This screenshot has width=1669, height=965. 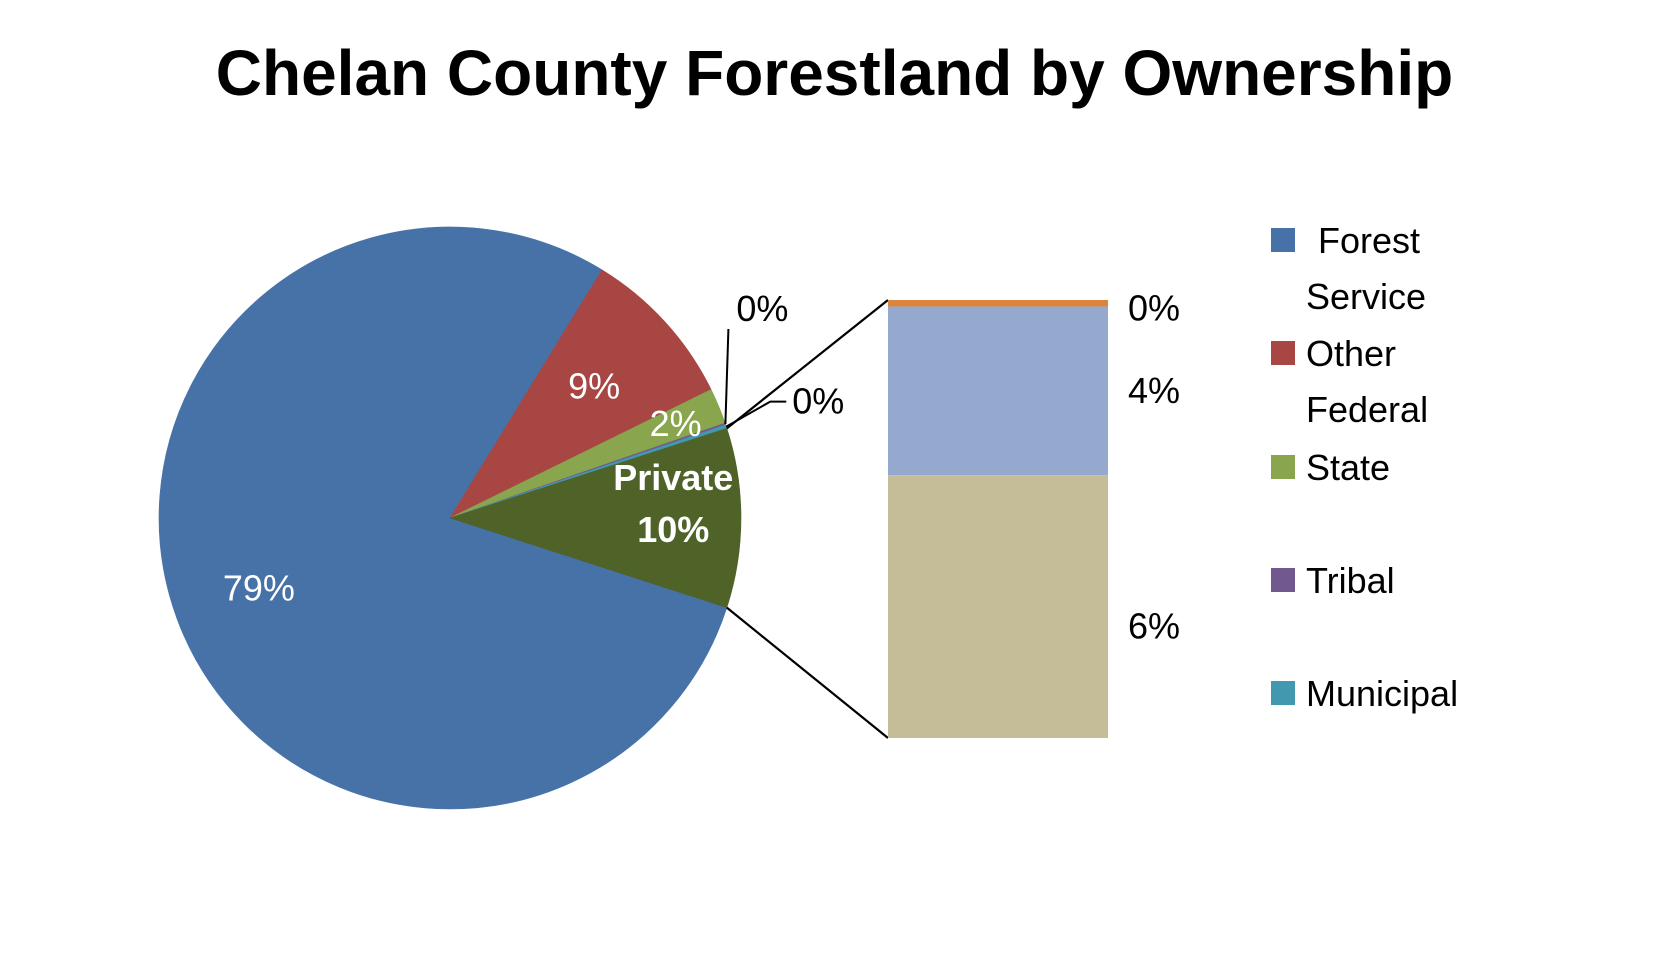 What do you see at coordinates (1369, 240) in the screenshot?
I see `legend-text-0-0: Forest` at bounding box center [1369, 240].